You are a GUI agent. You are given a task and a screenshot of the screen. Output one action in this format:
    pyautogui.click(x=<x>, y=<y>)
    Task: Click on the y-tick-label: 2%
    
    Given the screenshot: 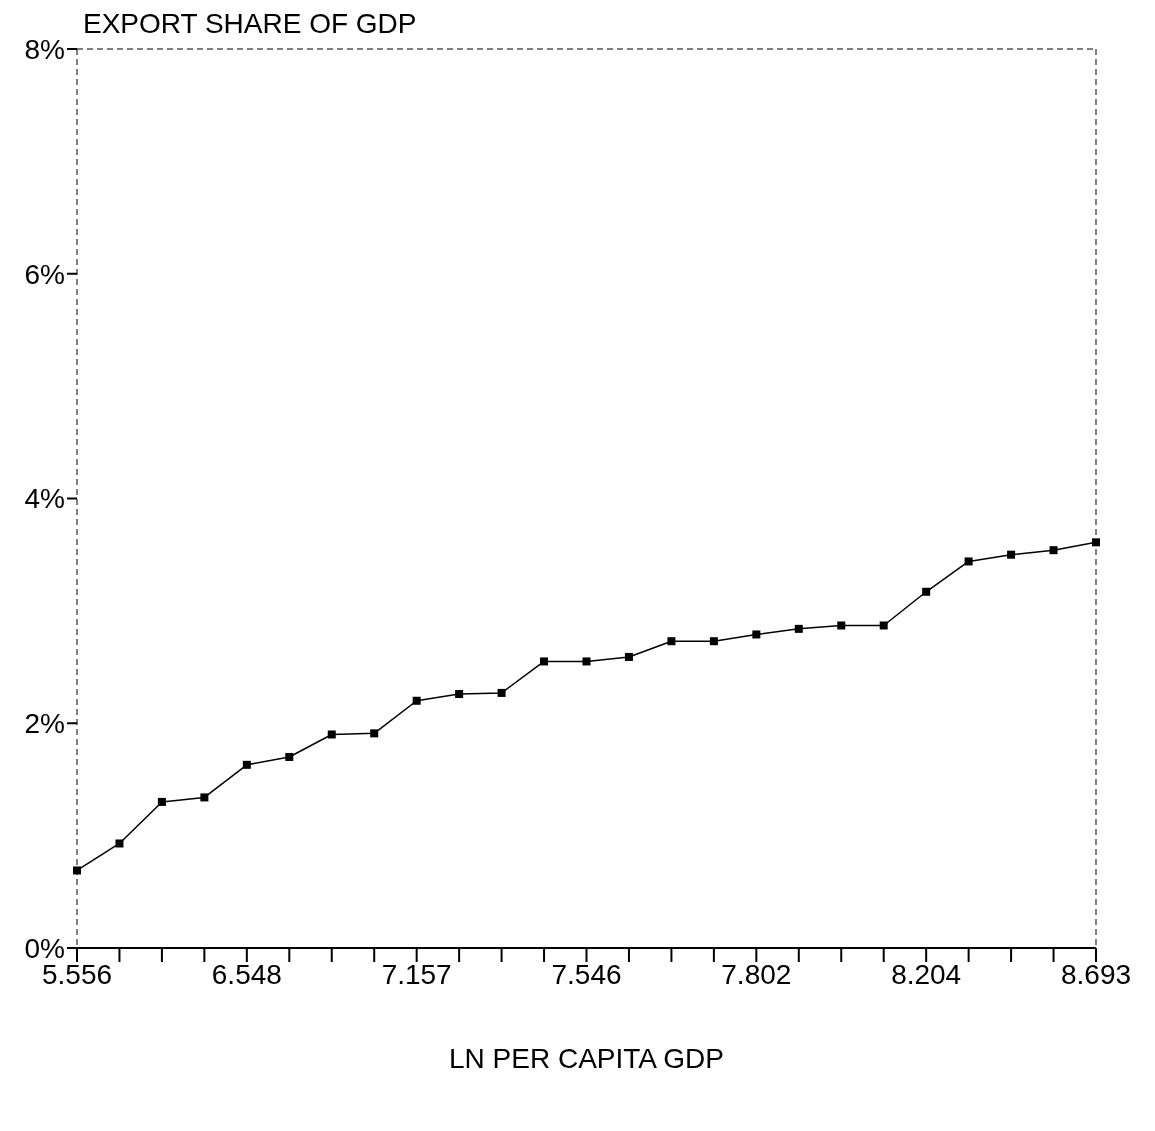 What is the action you would take?
    pyautogui.click(x=44, y=724)
    